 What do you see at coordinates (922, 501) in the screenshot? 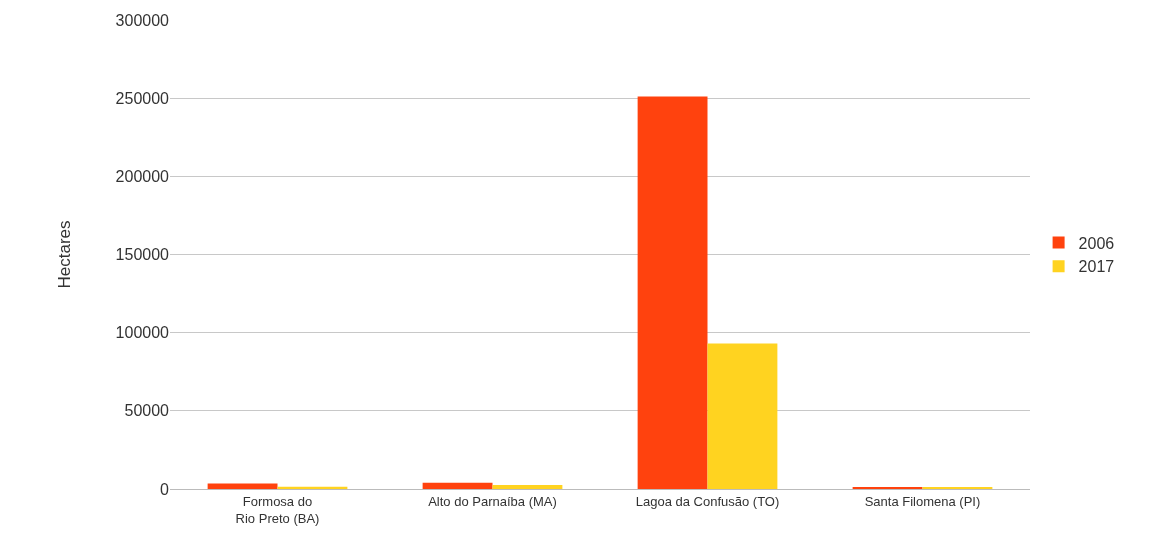
I see `x-tick-label: Santa Filomena (PI)` at bounding box center [922, 501].